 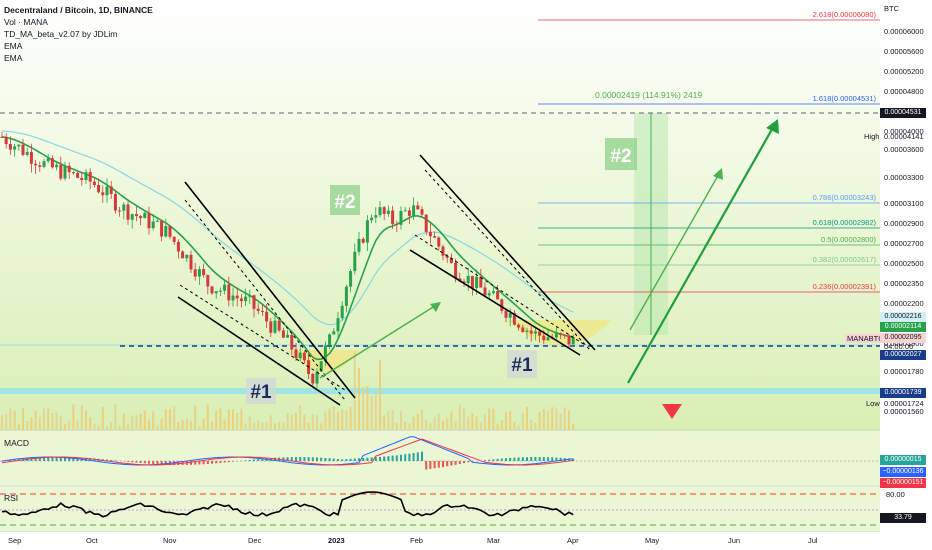 What do you see at coordinates (904, 91) in the screenshot?
I see `price-tick-label: 0.00004800` at bounding box center [904, 91].